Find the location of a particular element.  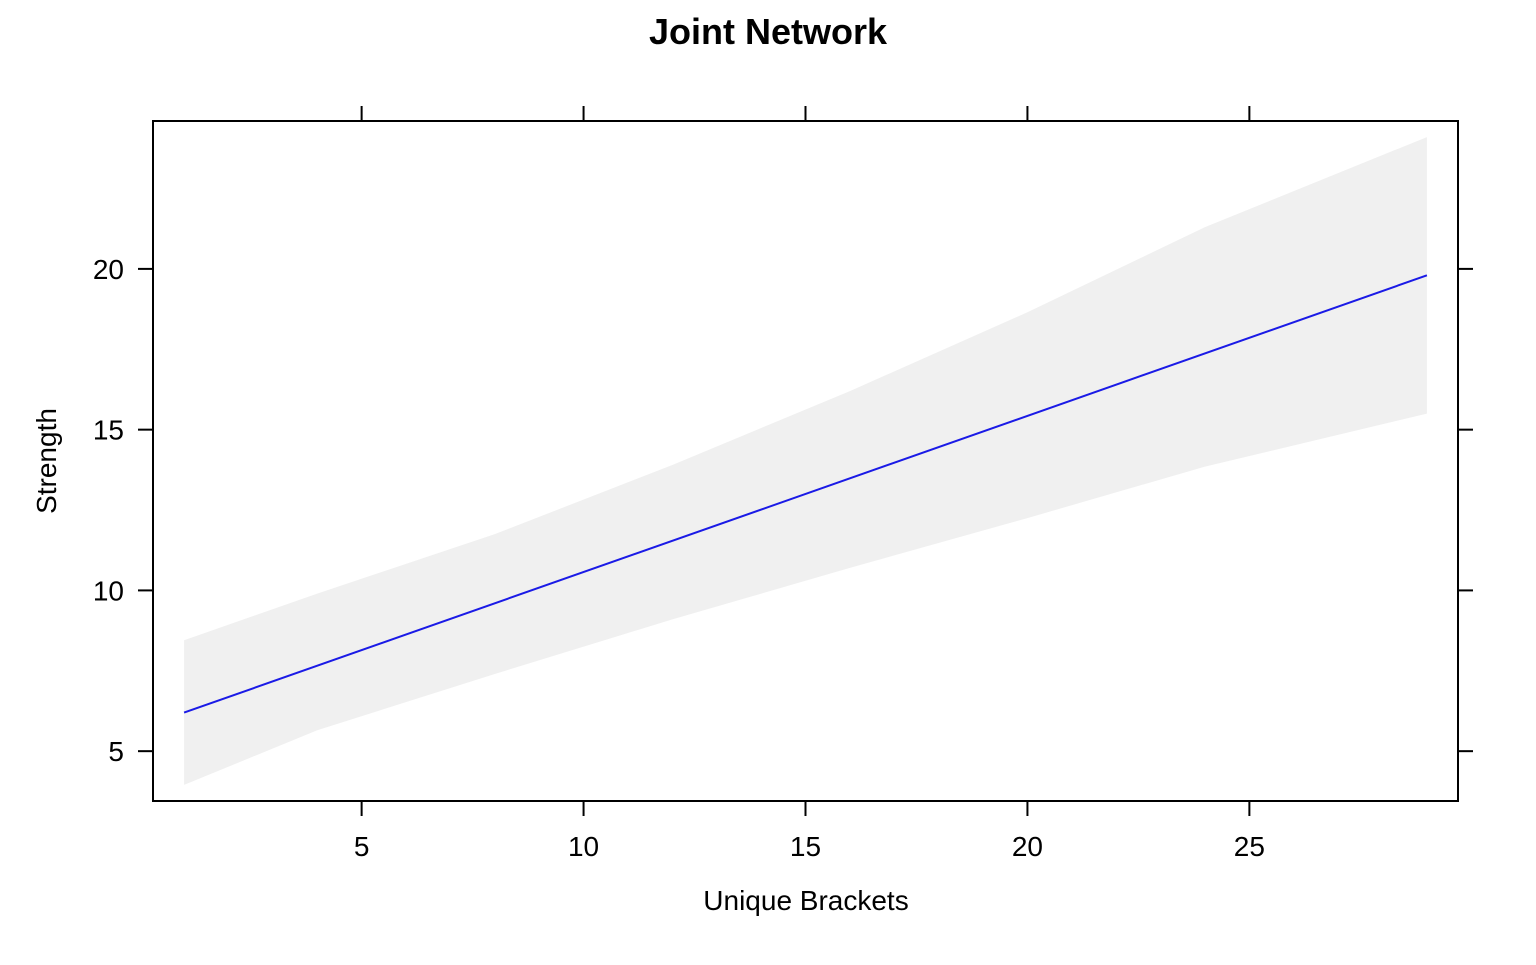

x-tick-label: 15 is located at coordinates (805, 846).